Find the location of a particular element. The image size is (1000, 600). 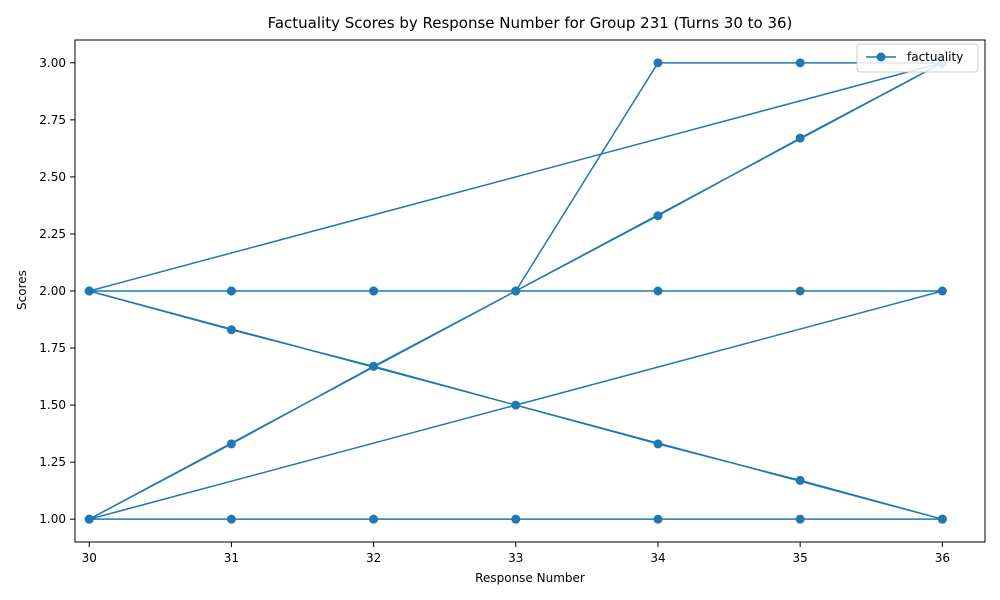

y-tick-label: 1.00 is located at coordinates (52, 519).